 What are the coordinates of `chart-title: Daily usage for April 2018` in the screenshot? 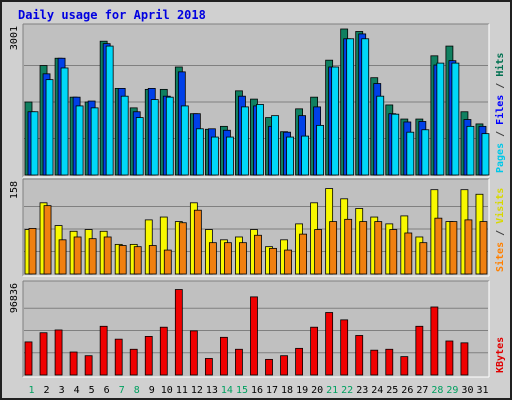 It's located at (112, 15).